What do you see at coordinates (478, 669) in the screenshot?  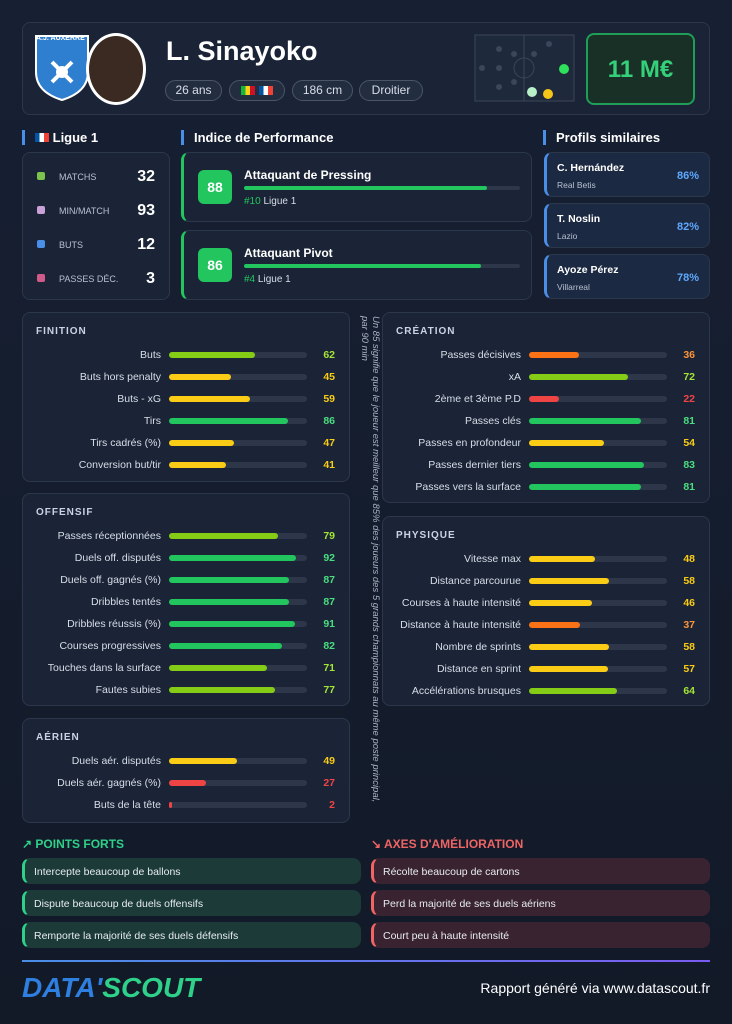 I see `metric-label: Distance en sprint` at bounding box center [478, 669].